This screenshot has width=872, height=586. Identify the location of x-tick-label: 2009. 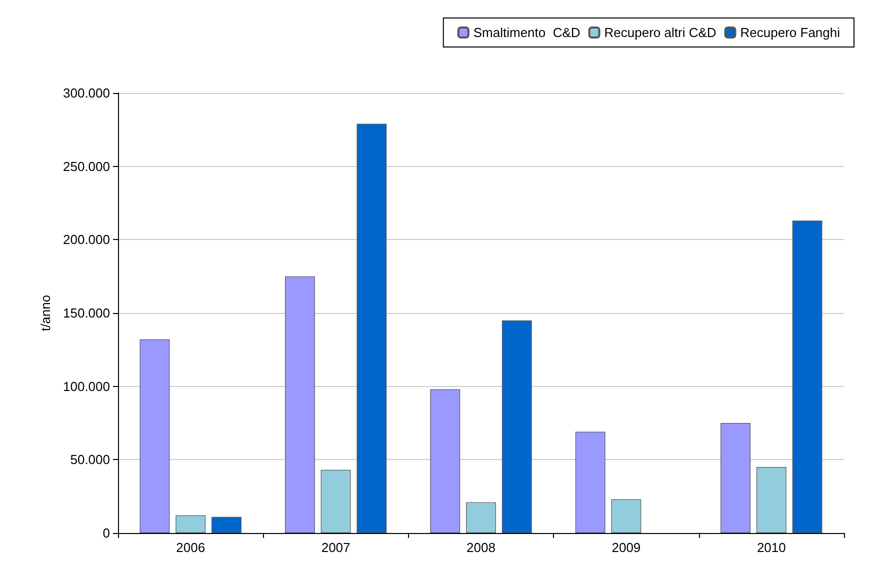
(626, 547).